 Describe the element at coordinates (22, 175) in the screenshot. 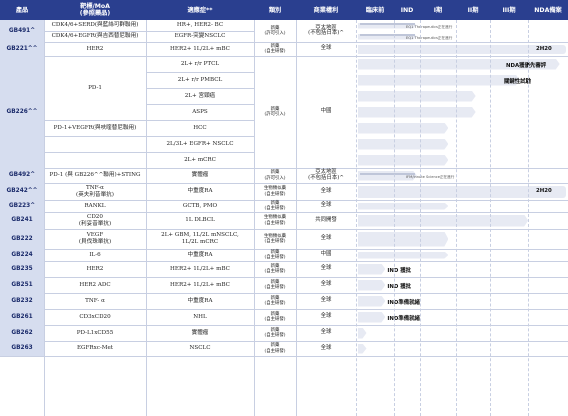

I see `product-code: GB492^` at that location.